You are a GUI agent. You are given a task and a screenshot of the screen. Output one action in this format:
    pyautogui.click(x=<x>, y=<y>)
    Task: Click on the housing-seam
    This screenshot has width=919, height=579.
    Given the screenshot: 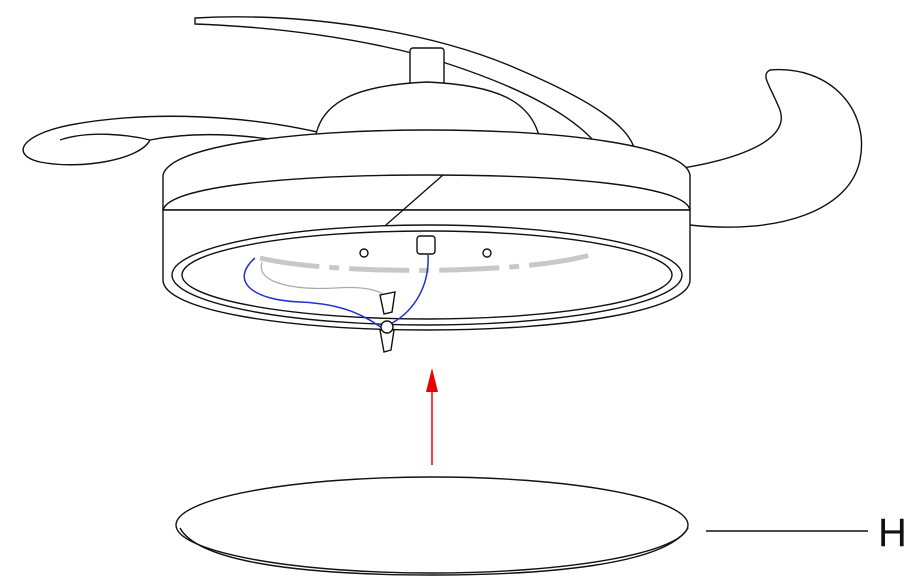 What is the action you would take?
    pyautogui.click(x=426, y=192)
    